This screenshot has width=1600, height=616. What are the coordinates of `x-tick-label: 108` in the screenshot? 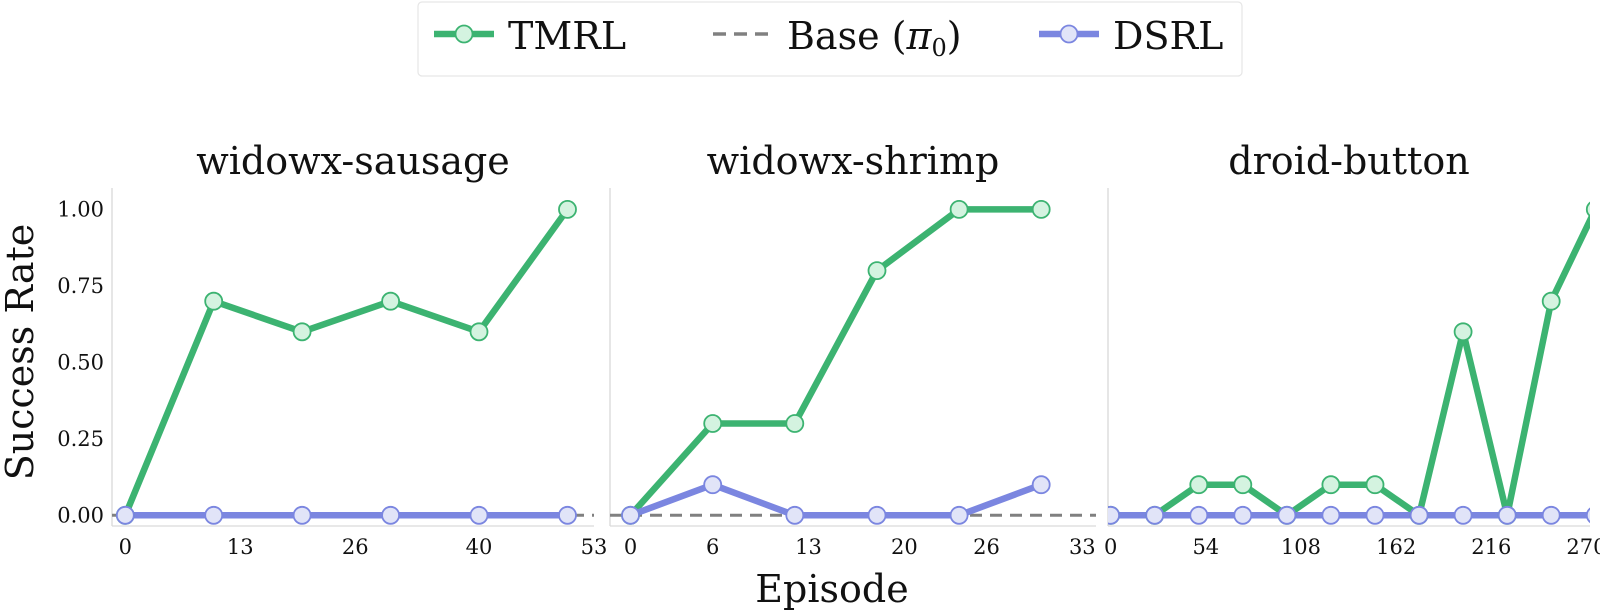 It's located at (1301, 547).